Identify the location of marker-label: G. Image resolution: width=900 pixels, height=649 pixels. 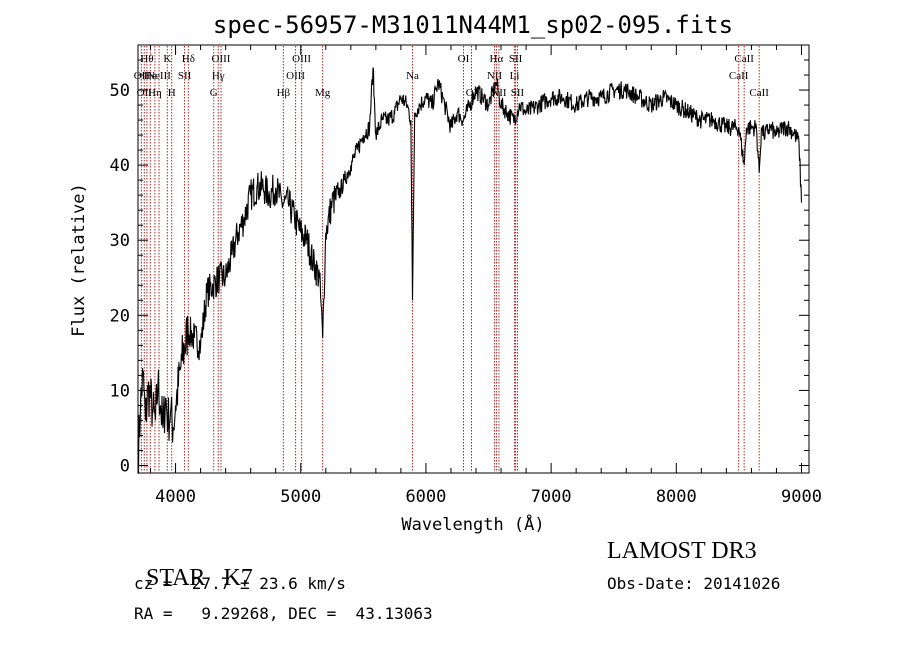
(214, 93).